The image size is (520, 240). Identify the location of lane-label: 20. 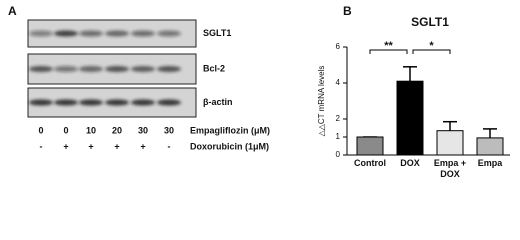
(117, 130).